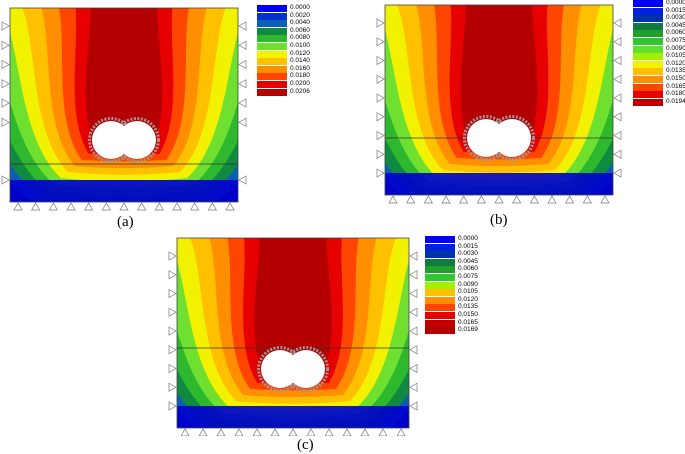 The width and height of the screenshot is (685, 454). What do you see at coordinates (300, 38) in the screenshot?
I see `legend-label: 0.0080` at bounding box center [300, 38].